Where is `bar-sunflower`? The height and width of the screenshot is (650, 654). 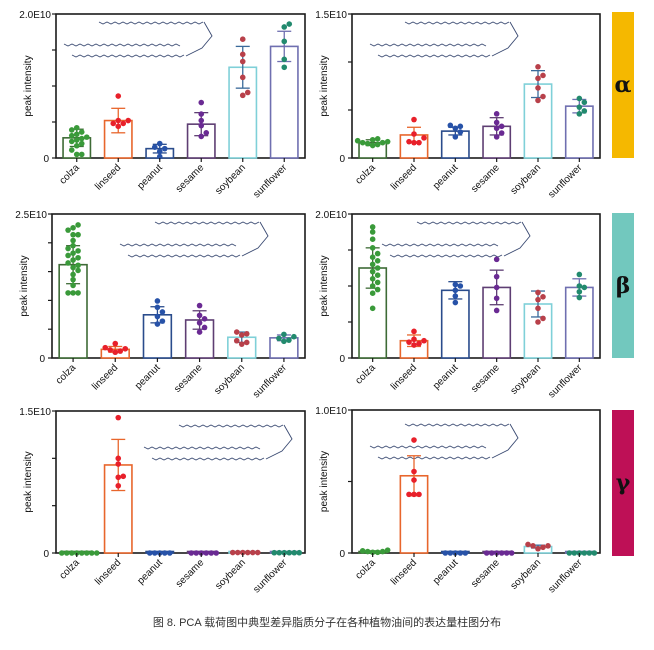
bar-sunflower is located at coordinates (284, 102).